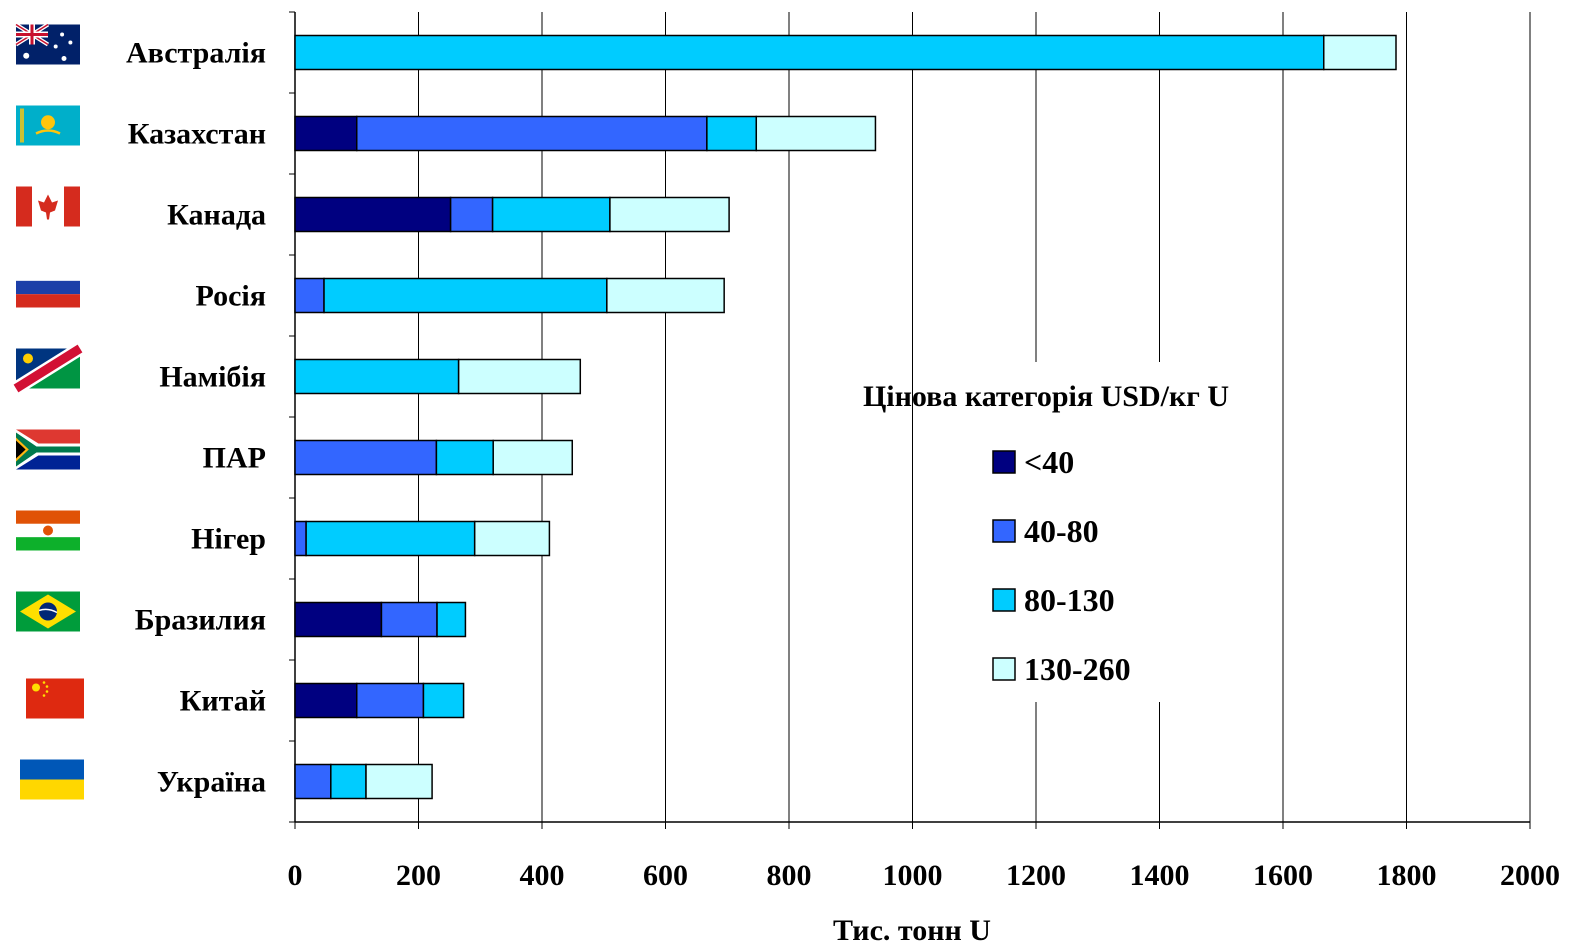 The height and width of the screenshot is (952, 1580). I want to click on x-tick-label-600: 600, so click(665, 875).